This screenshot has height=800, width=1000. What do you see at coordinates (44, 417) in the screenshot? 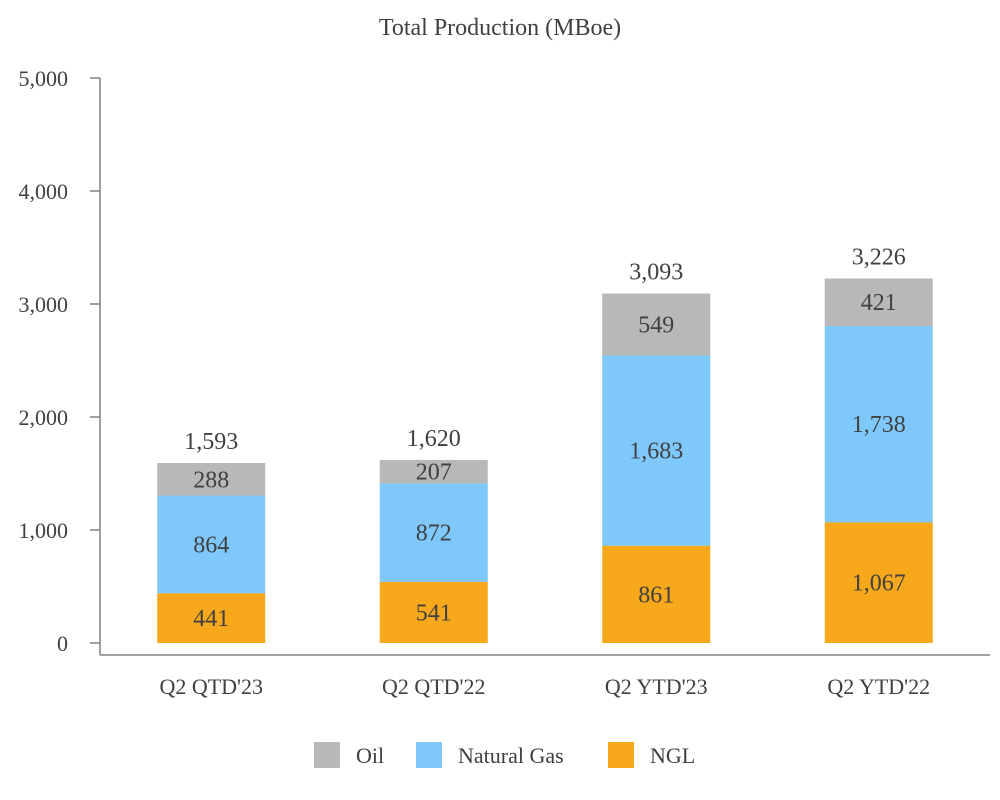
I see `y-tick-label: 2,000` at bounding box center [44, 417].